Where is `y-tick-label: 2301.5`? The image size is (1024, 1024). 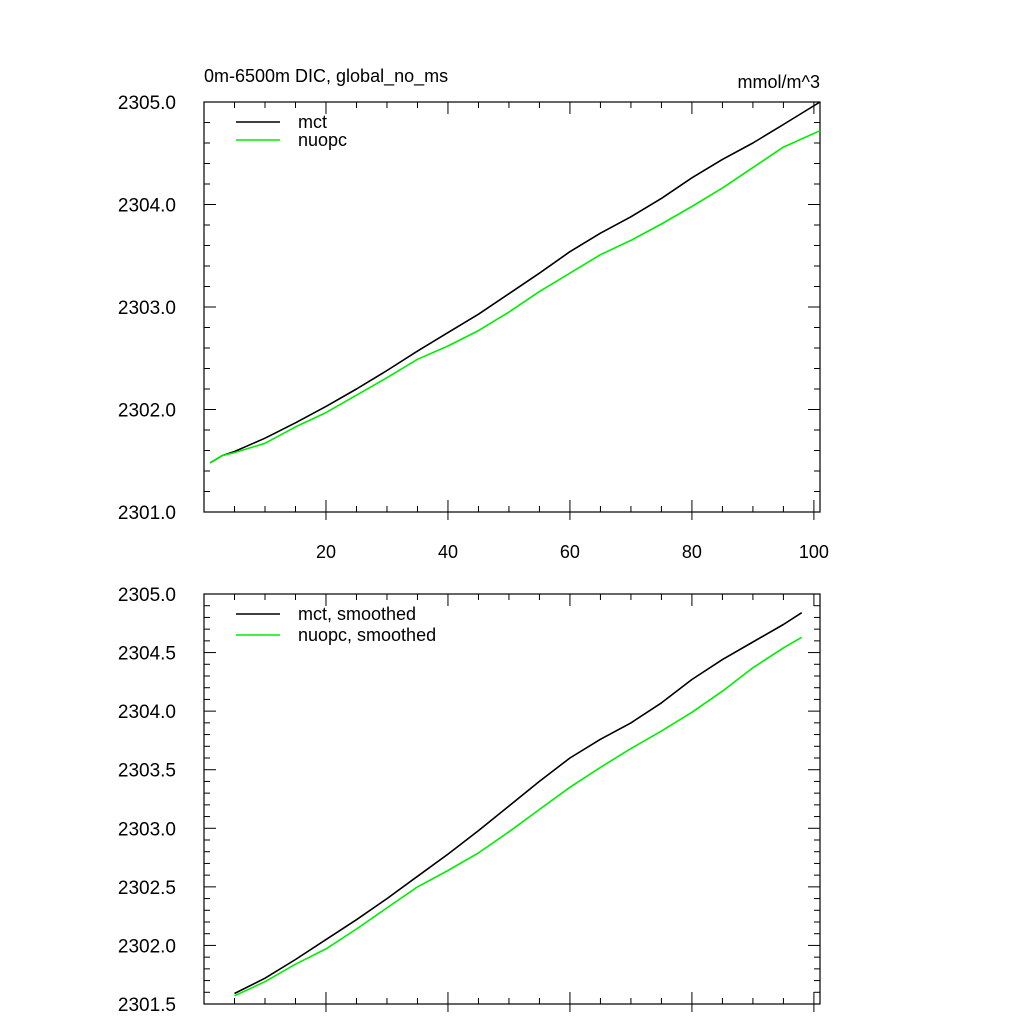 y-tick-label: 2301.5 is located at coordinates (147, 1005).